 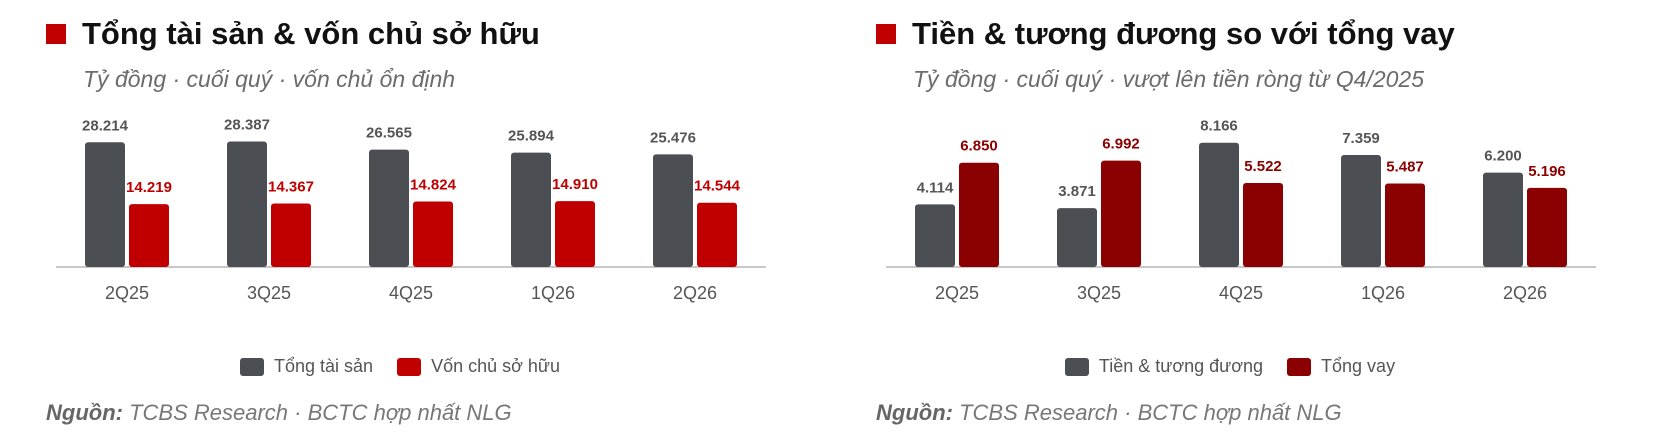 I want to click on legend-item-total-assets: Tổng tài sản, so click(x=306, y=366).